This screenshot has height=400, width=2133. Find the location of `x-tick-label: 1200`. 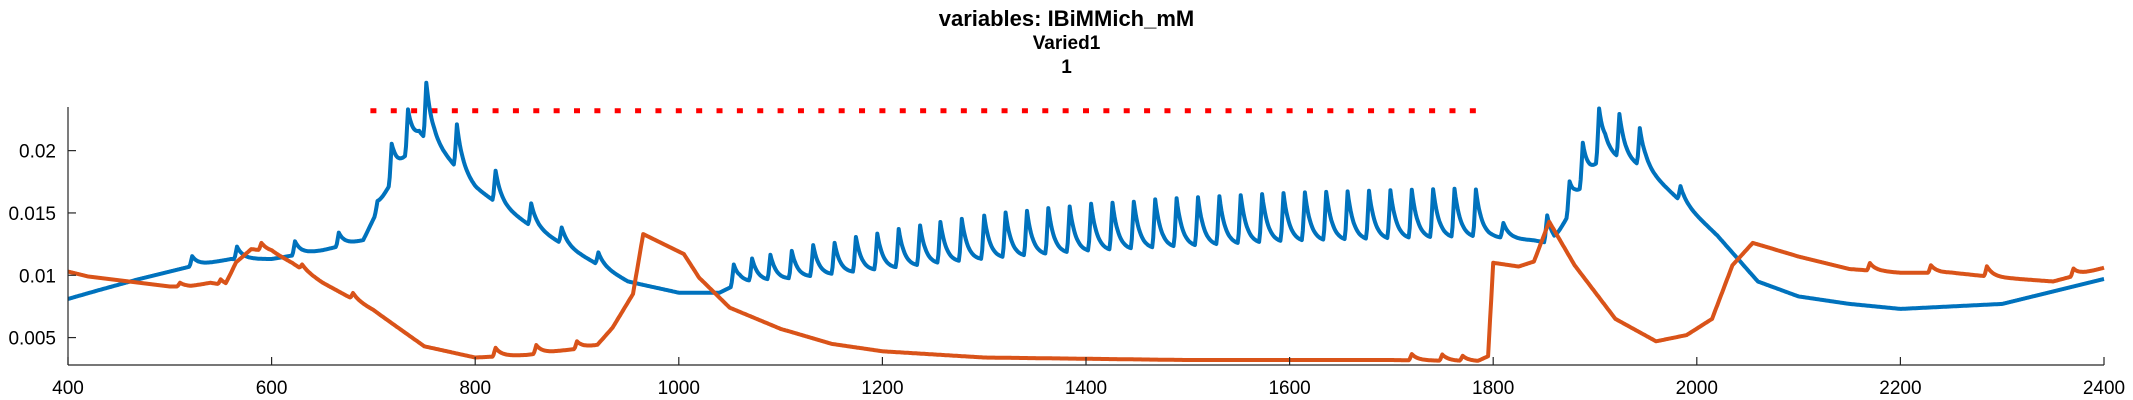

x-tick-label: 1200 is located at coordinates (882, 388).